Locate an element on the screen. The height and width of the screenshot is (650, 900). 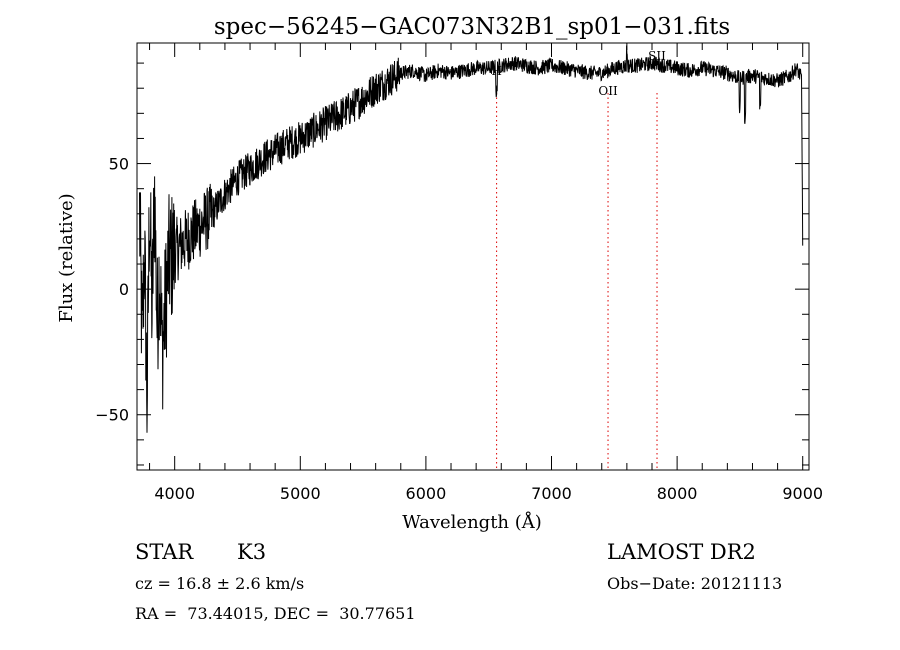
y-tick-label: −50 is located at coordinates (112, 415).